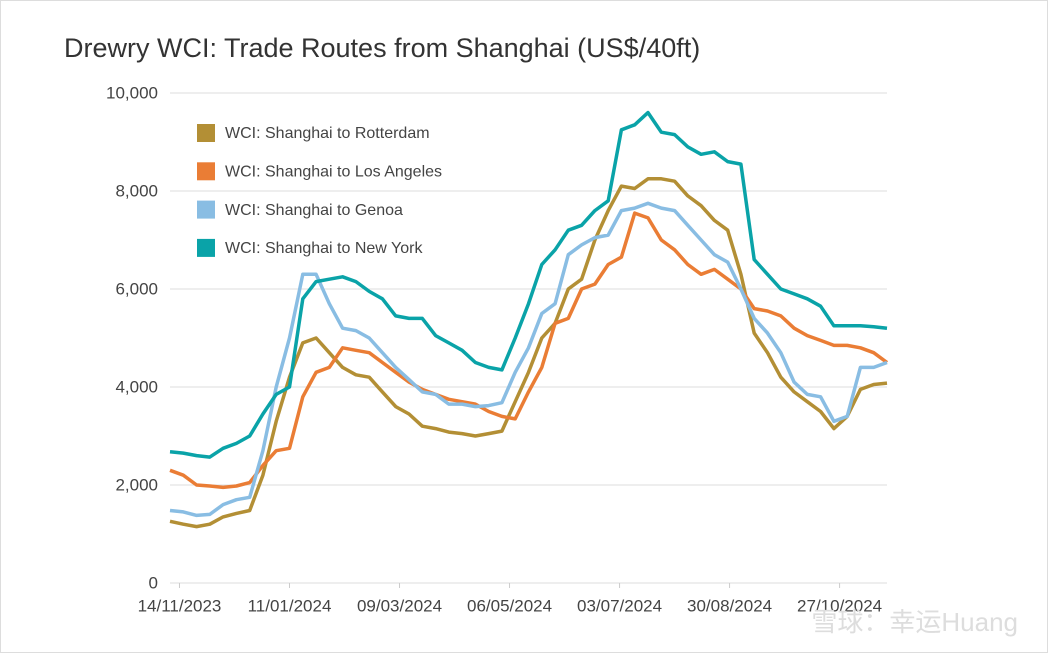 This screenshot has width=1048, height=653. I want to click on y-tick-label: 6,000, so click(136, 288).